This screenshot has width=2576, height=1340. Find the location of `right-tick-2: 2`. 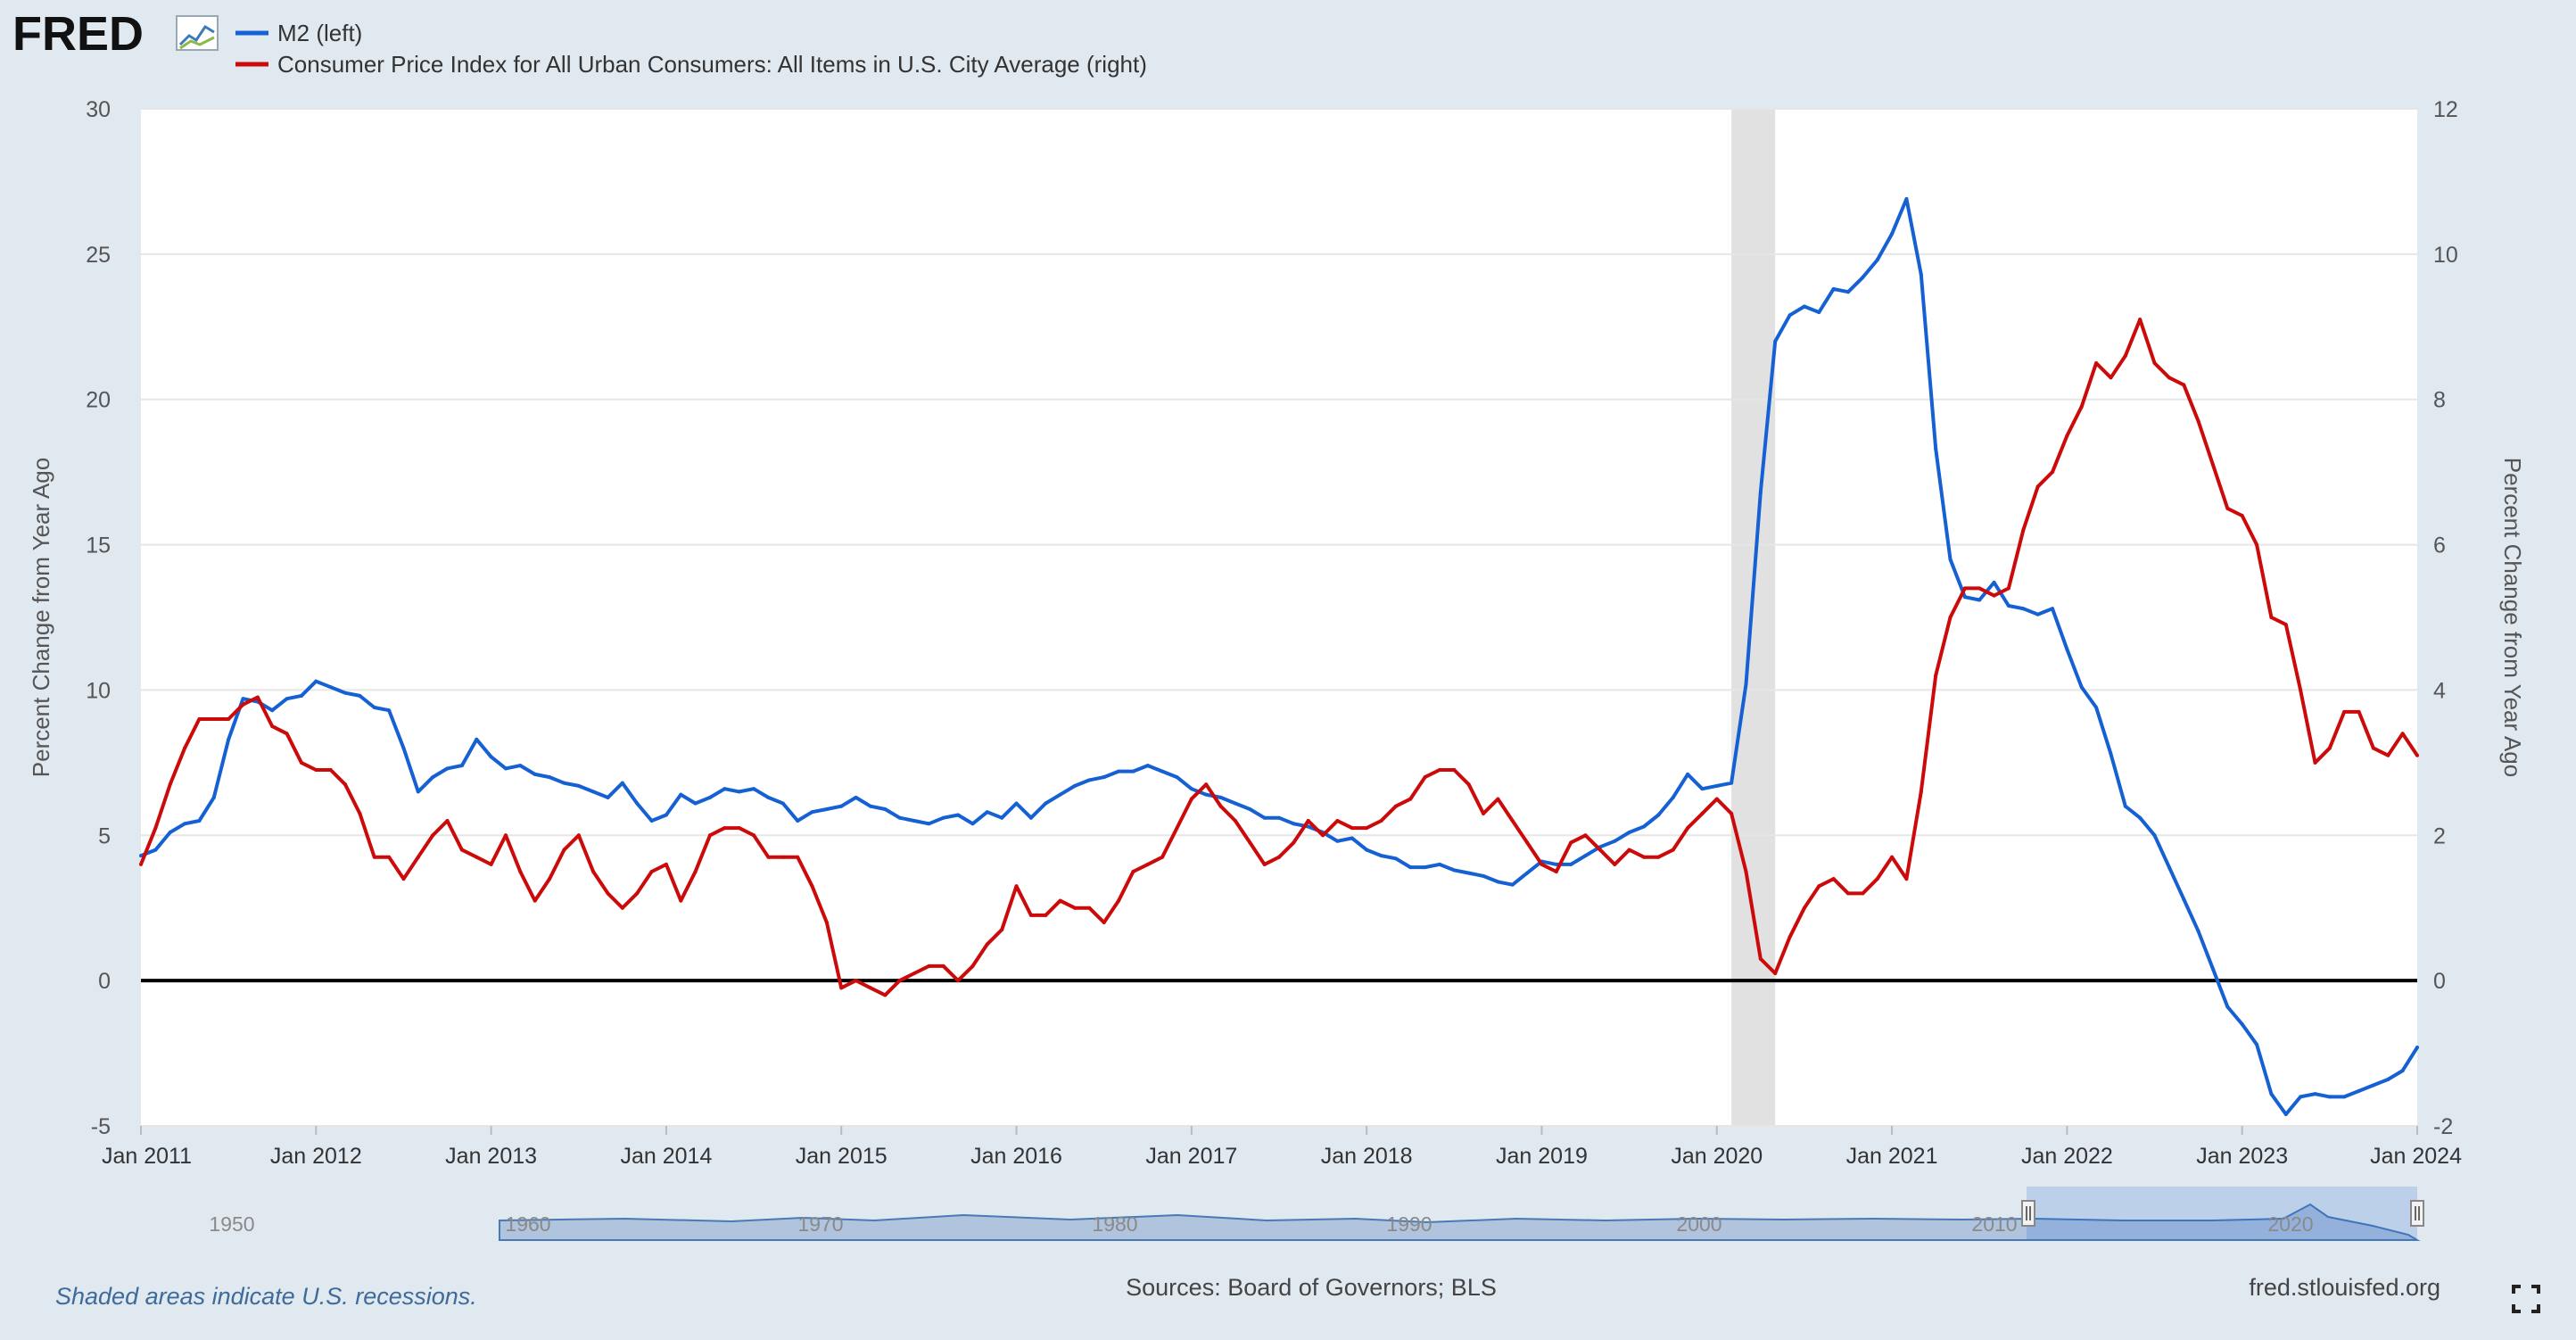

right-tick-2: 2 is located at coordinates (2440, 835).